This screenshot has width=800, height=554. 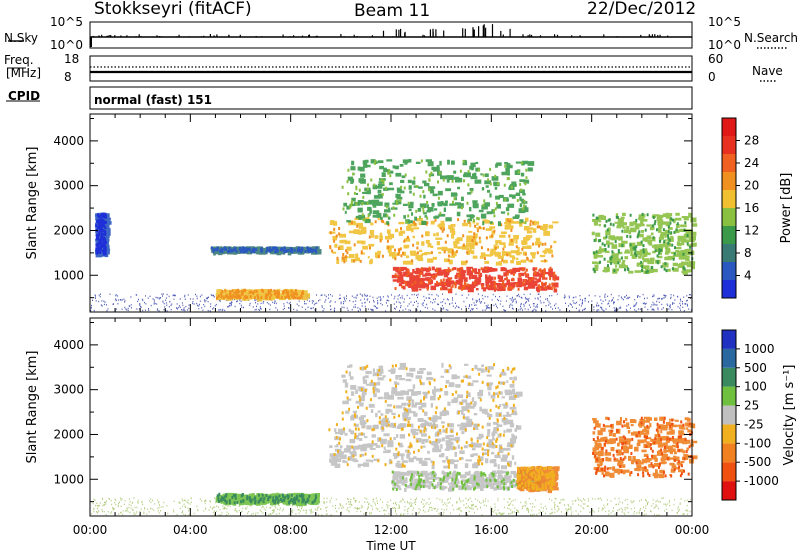 I want to click on xtick-label-3: 12:00, so click(x=391, y=530).